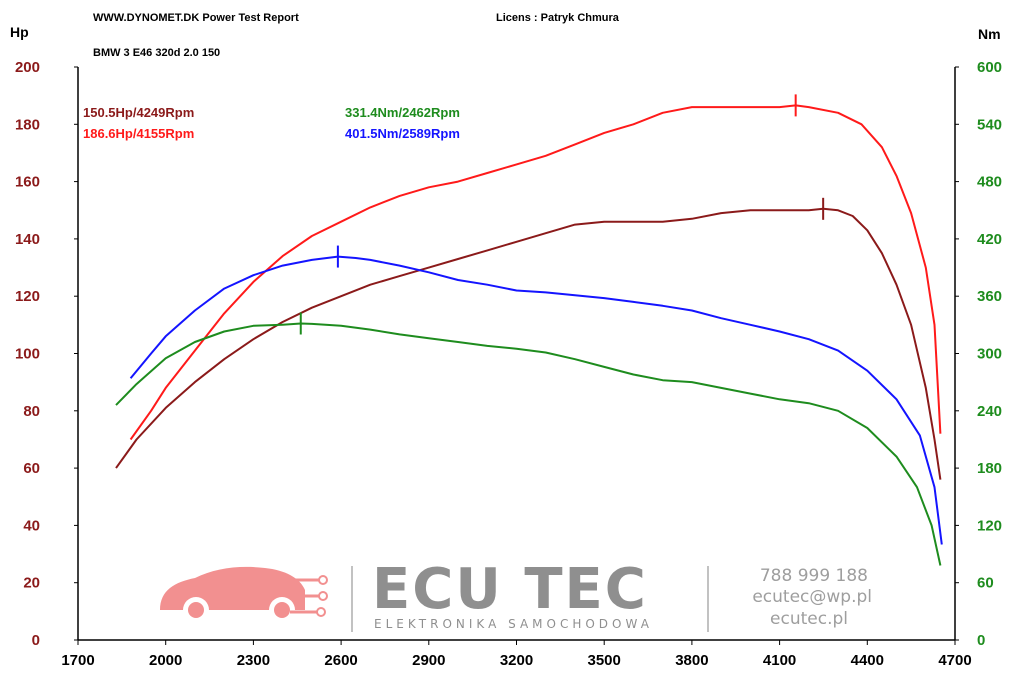  Describe the element at coordinates (604, 660) in the screenshot. I see `x-tick-label: 3500` at that location.